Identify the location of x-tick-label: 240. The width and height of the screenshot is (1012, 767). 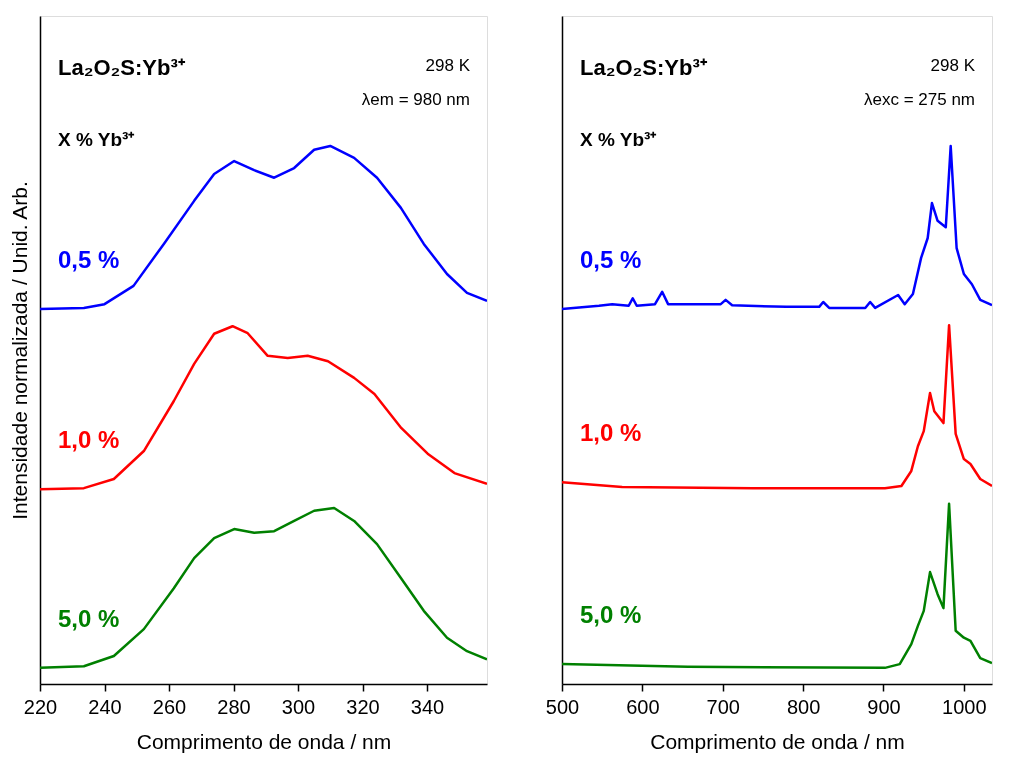
(105, 706).